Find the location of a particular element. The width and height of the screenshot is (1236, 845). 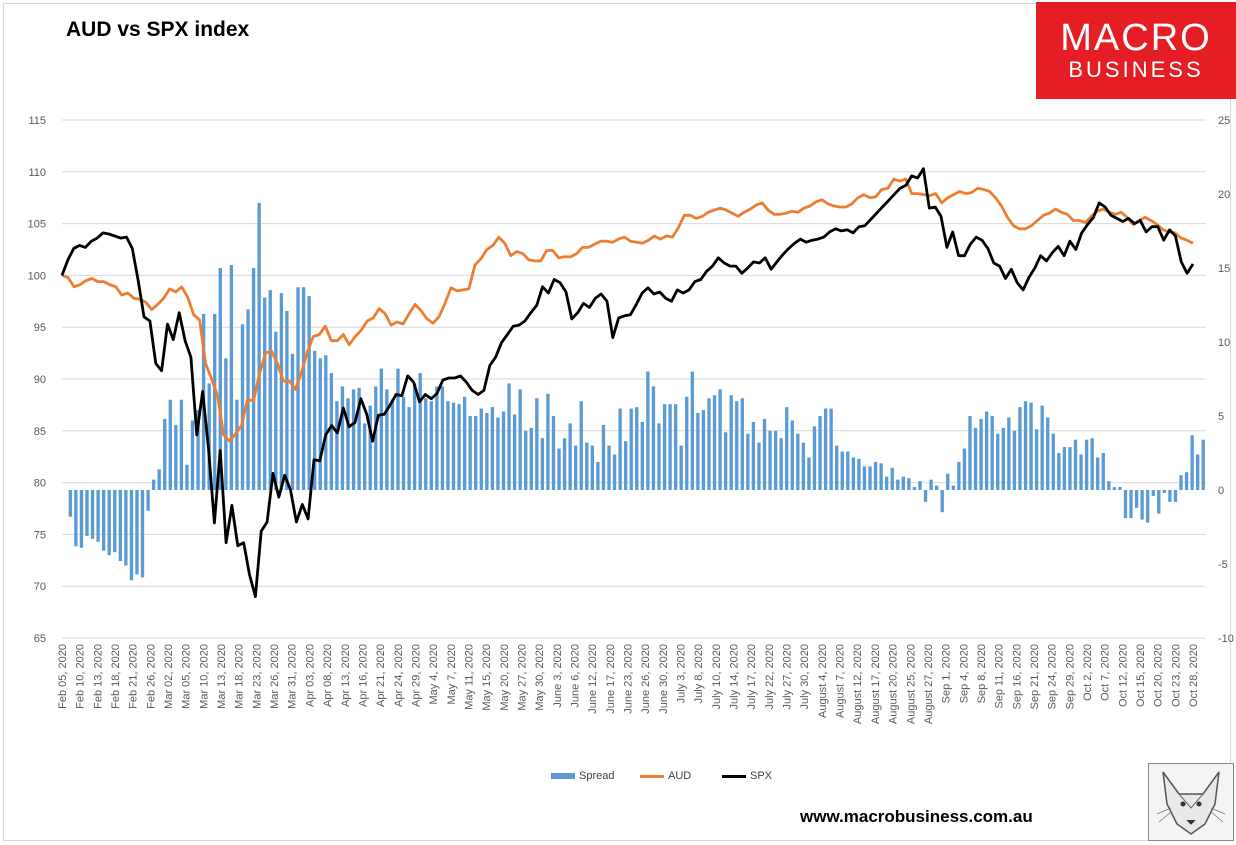

x-axis-date-label: May 15, 2020 is located at coordinates (487, 677).